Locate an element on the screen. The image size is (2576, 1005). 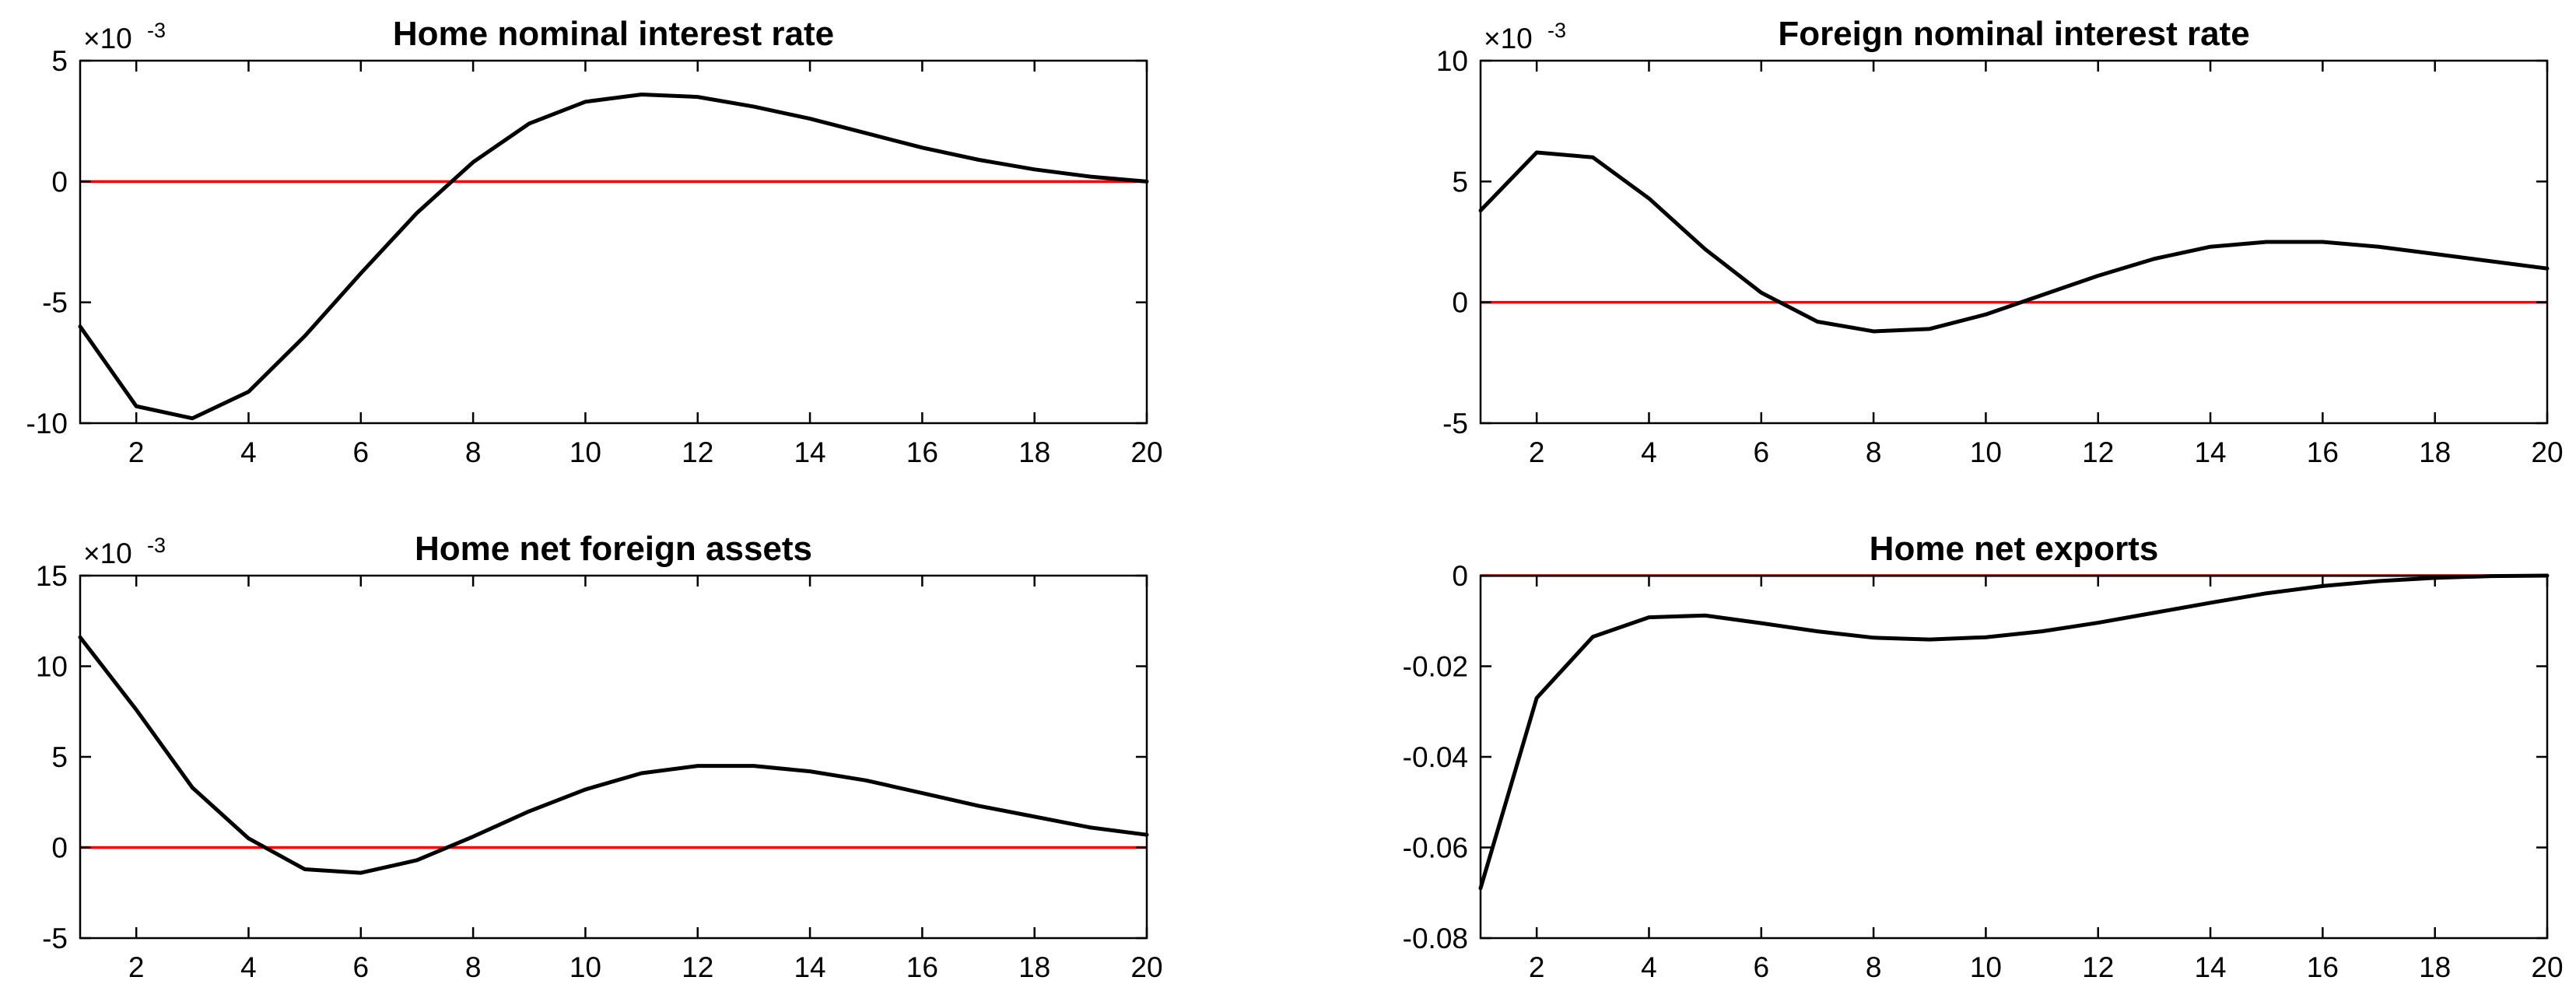
y-tick-label: 15 is located at coordinates (52, 576).